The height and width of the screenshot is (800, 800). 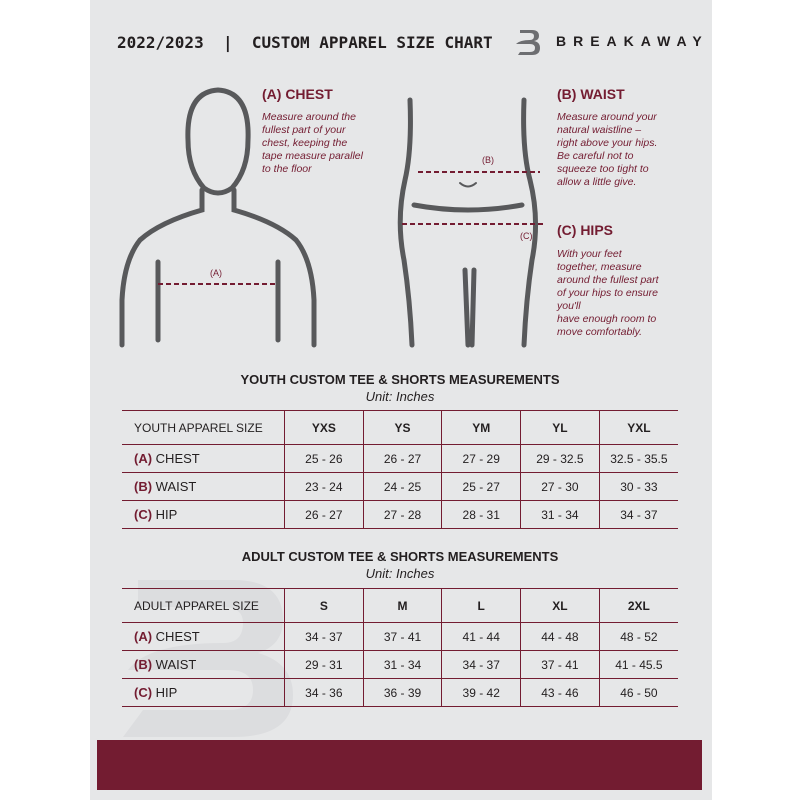 What do you see at coordinates (324, 486) in the screenshot?
I see `table-cell: 23 - 24` at bounding box center [324, 486].